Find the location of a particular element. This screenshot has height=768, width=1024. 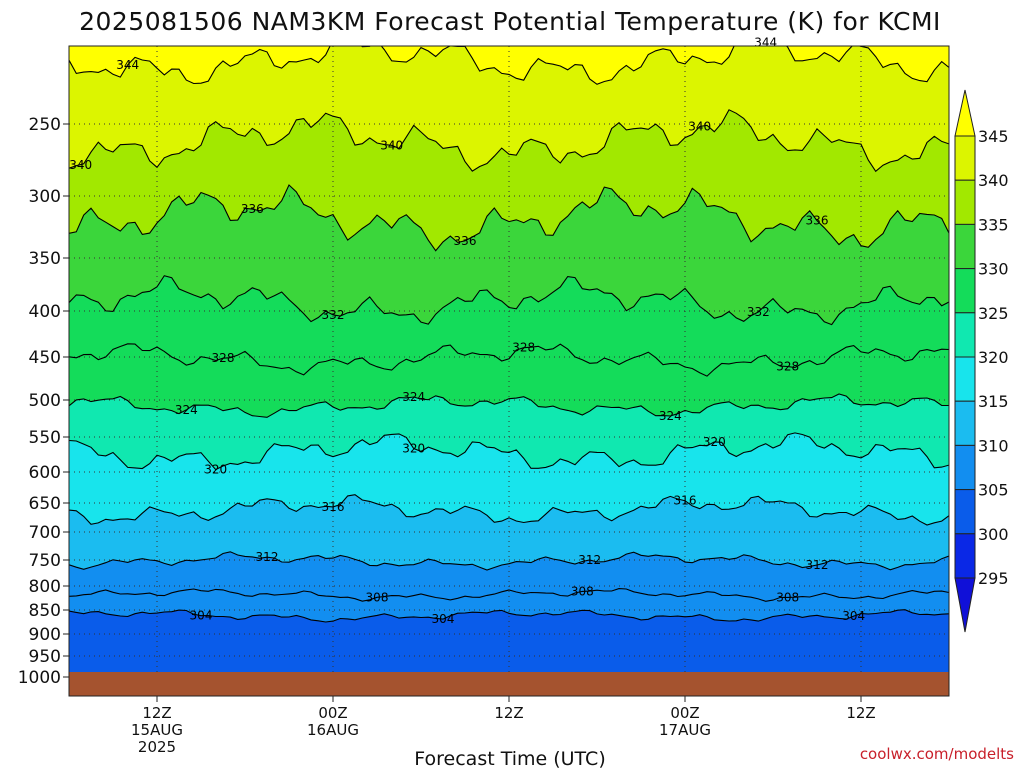

x-tick-label: 17AUG is located at coordinates (685, 730).